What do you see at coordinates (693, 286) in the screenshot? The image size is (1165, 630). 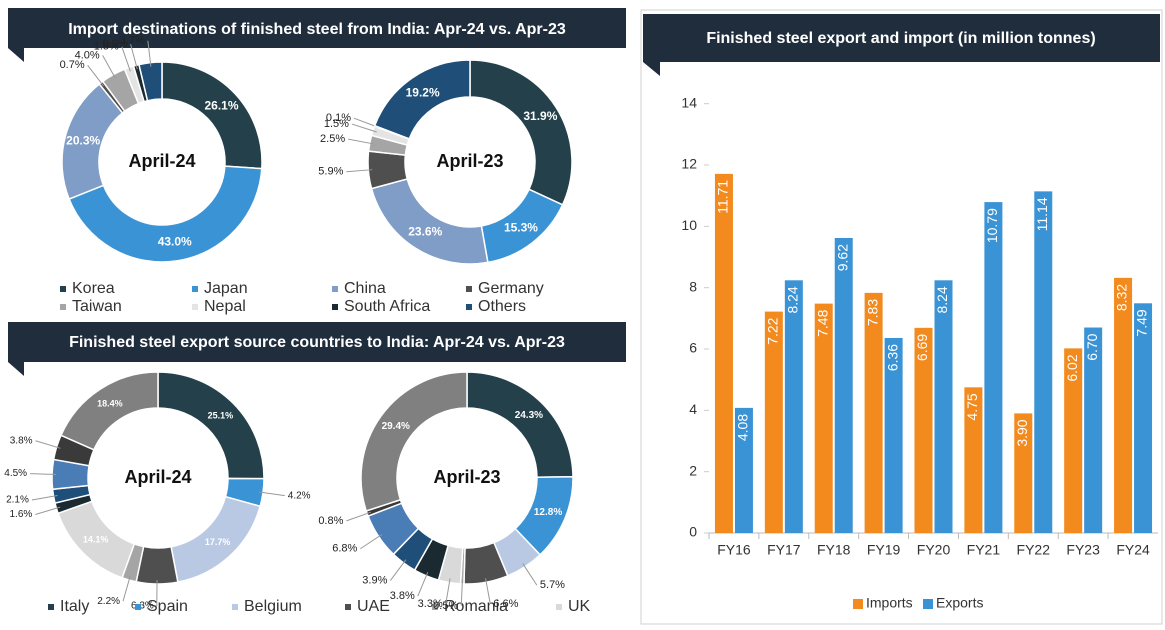 I see `y-tick-label: 8` at bounding box center [693, 286].